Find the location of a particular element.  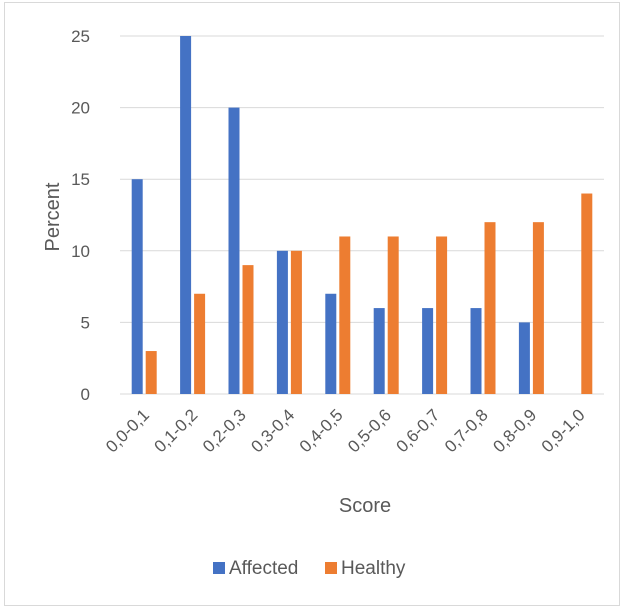

y-tick-labels: 0 5 10 15 20 25 is located at coordinates (80, 215).